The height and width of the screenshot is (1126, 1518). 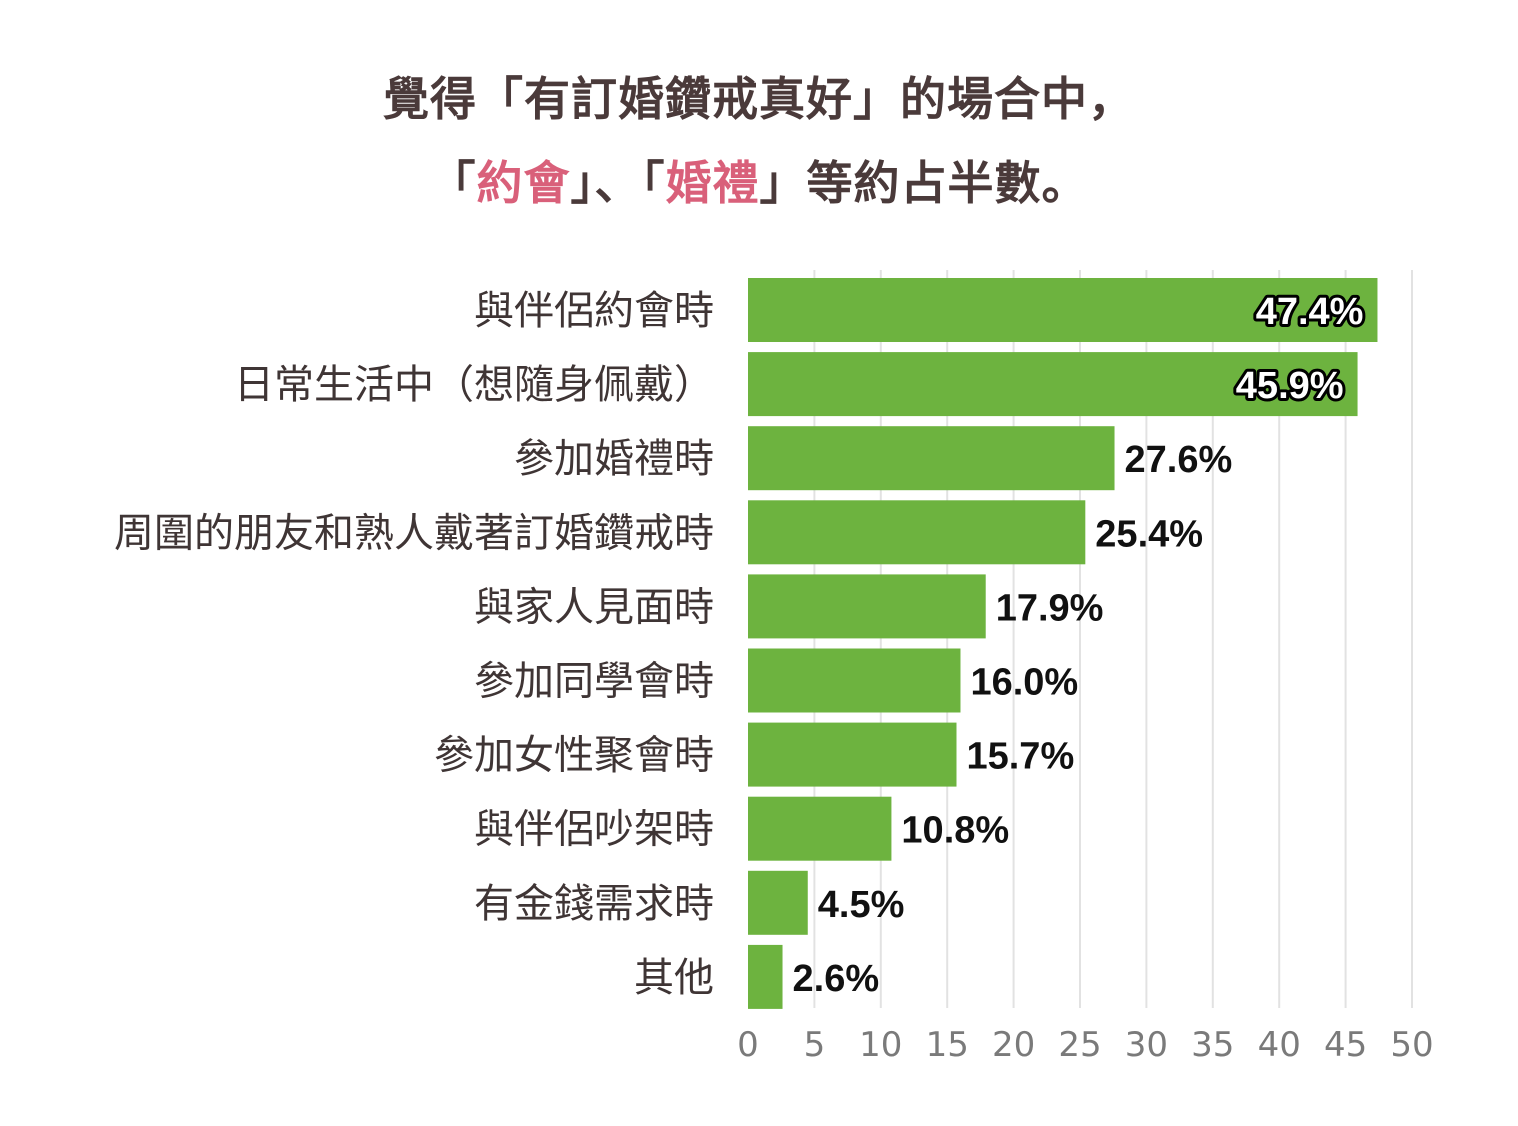 I want to click on value-label: 15.7%, so click(x=1020, y=757).